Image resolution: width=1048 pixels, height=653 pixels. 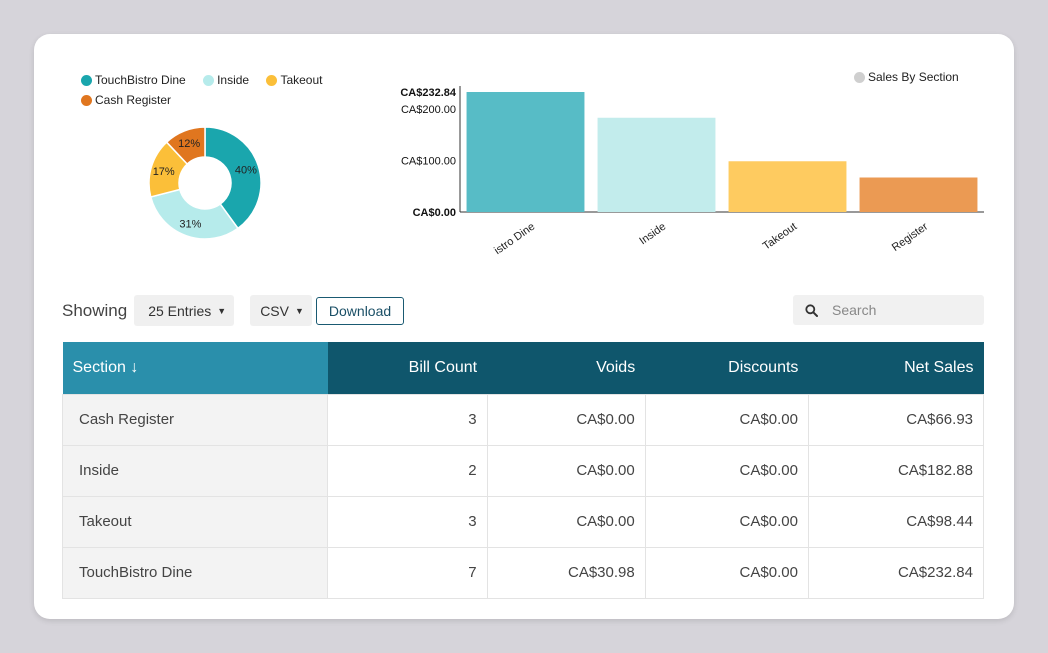 I want to click on cell-net-sales: CA$232.84, so click(x=896, y=572).